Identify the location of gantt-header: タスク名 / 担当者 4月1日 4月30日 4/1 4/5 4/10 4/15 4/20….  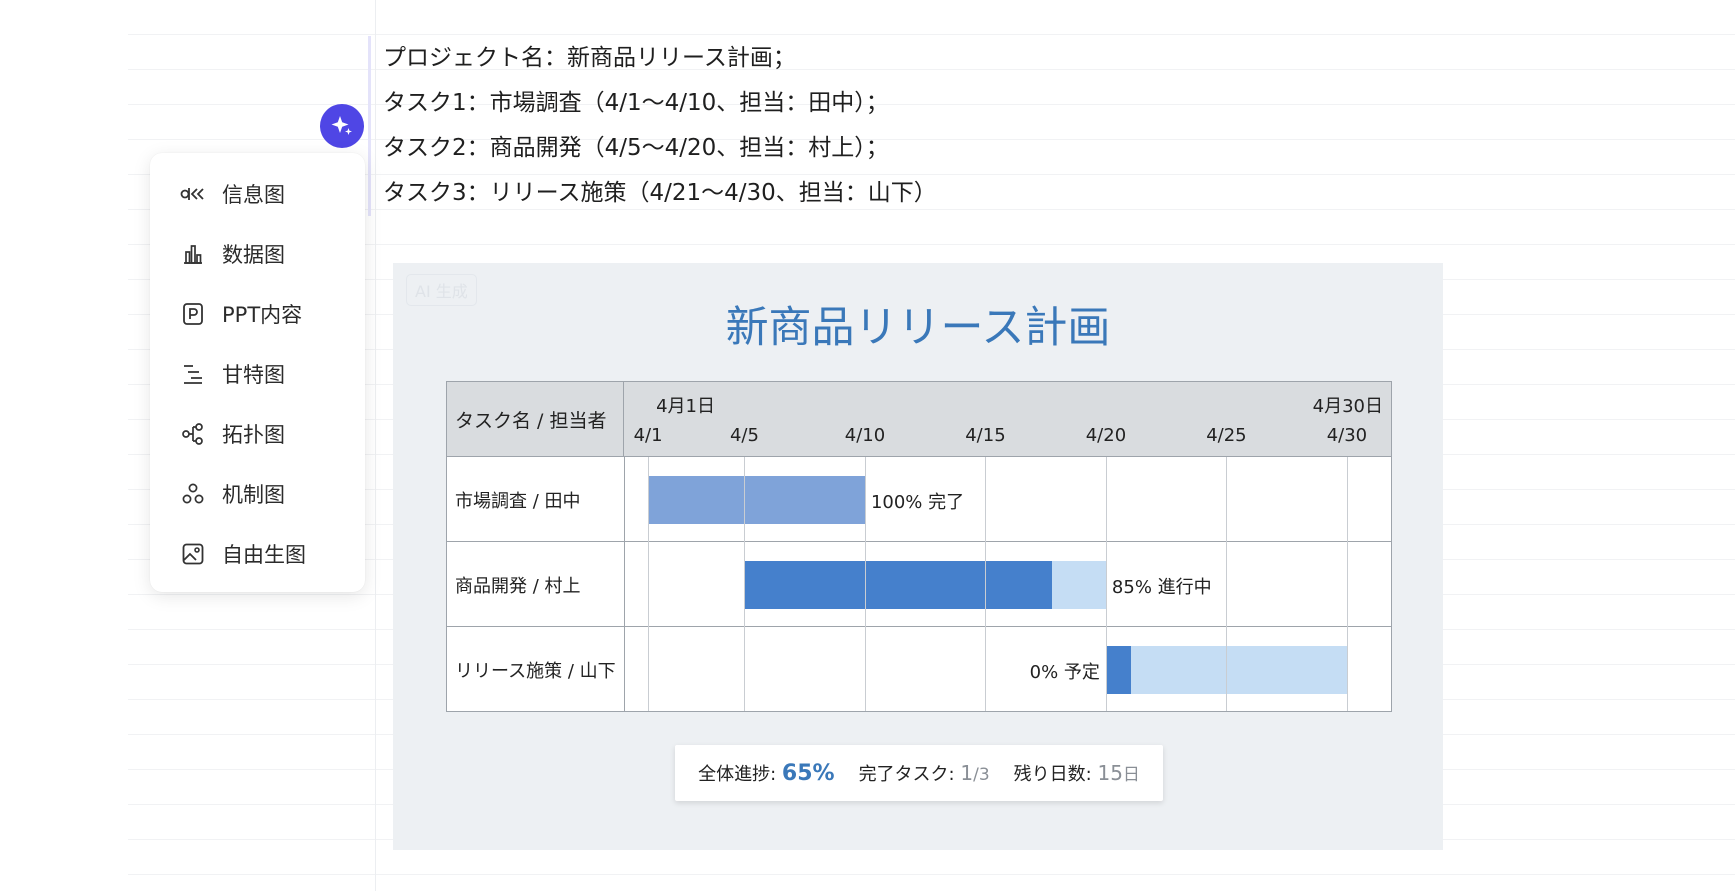
(919, 419).